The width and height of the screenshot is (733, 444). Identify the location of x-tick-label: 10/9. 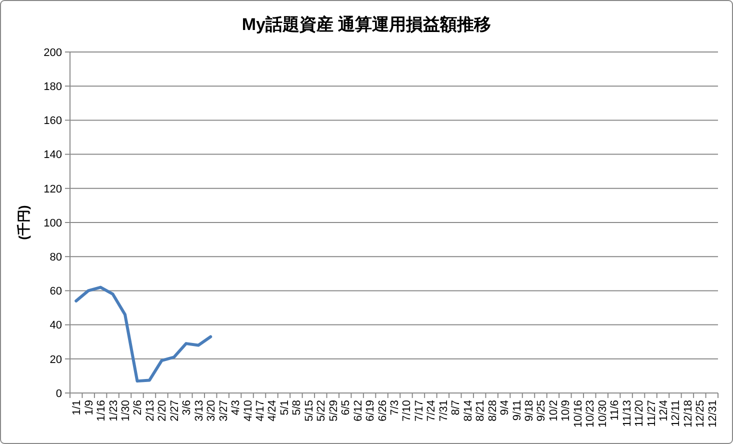
(566, 411).